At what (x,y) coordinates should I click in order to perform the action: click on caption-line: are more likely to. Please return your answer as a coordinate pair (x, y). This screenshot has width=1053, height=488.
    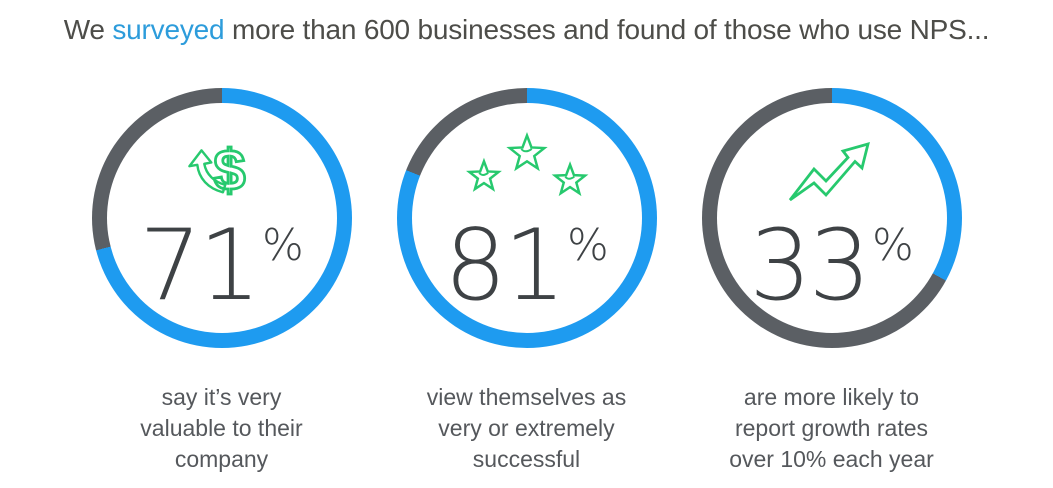
    Looking at the image, I should click on (831, 397).